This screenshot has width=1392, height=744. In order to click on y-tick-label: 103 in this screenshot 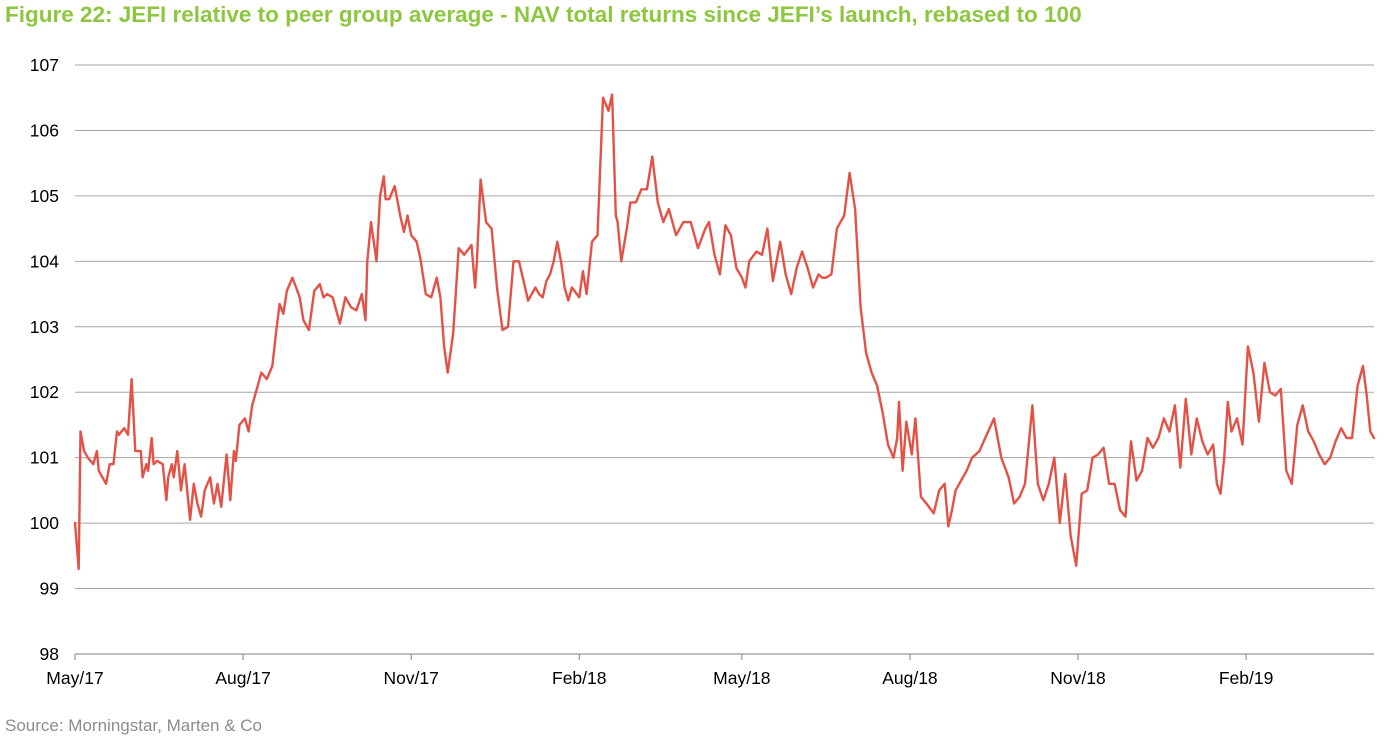, I will do `click(44, 327)`.